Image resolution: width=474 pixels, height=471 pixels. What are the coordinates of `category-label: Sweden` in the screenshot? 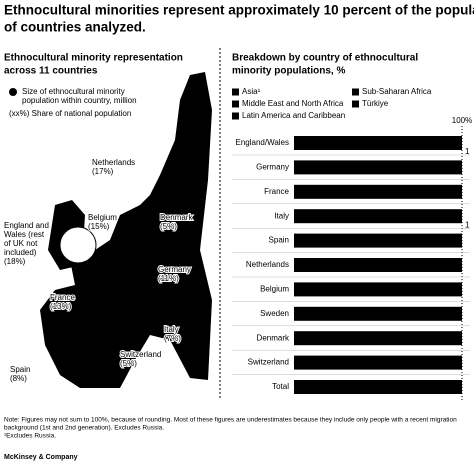 It's located at (274, 313).